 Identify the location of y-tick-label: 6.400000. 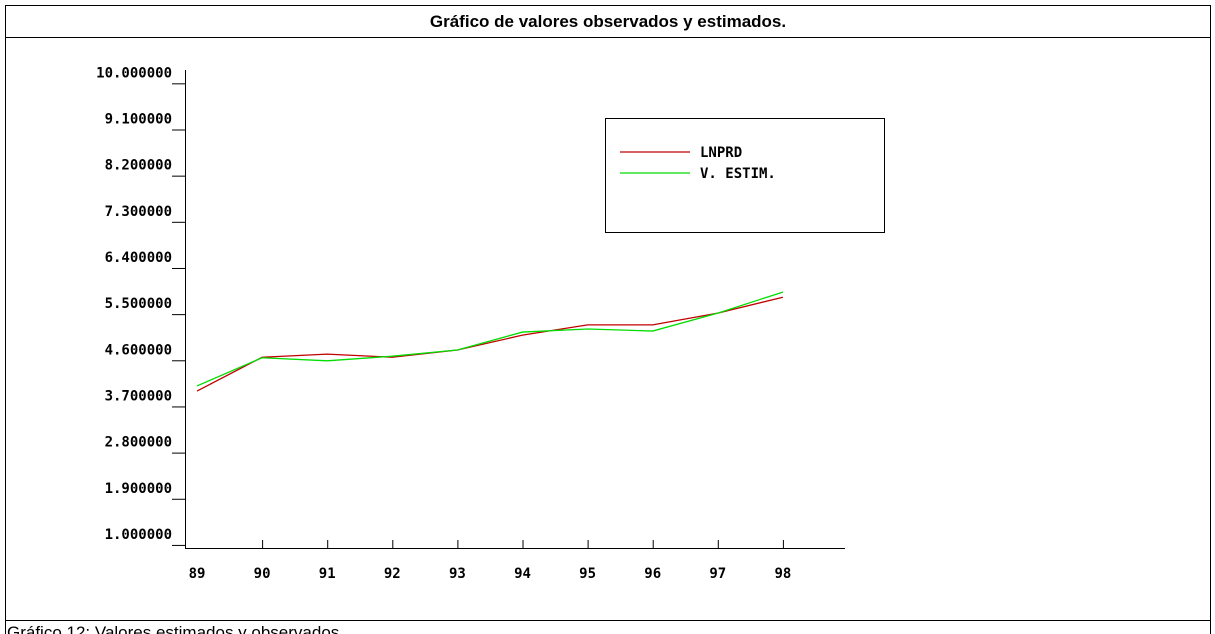
(138, 258).